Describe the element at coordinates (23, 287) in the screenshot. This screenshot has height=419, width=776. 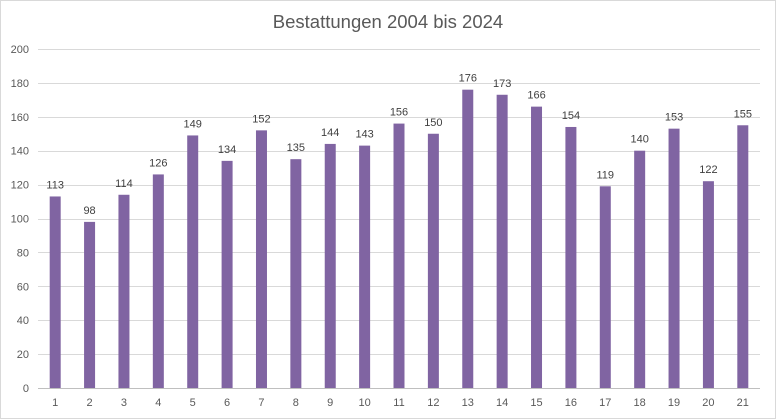
I see `y-tick-label: 60` at that location.